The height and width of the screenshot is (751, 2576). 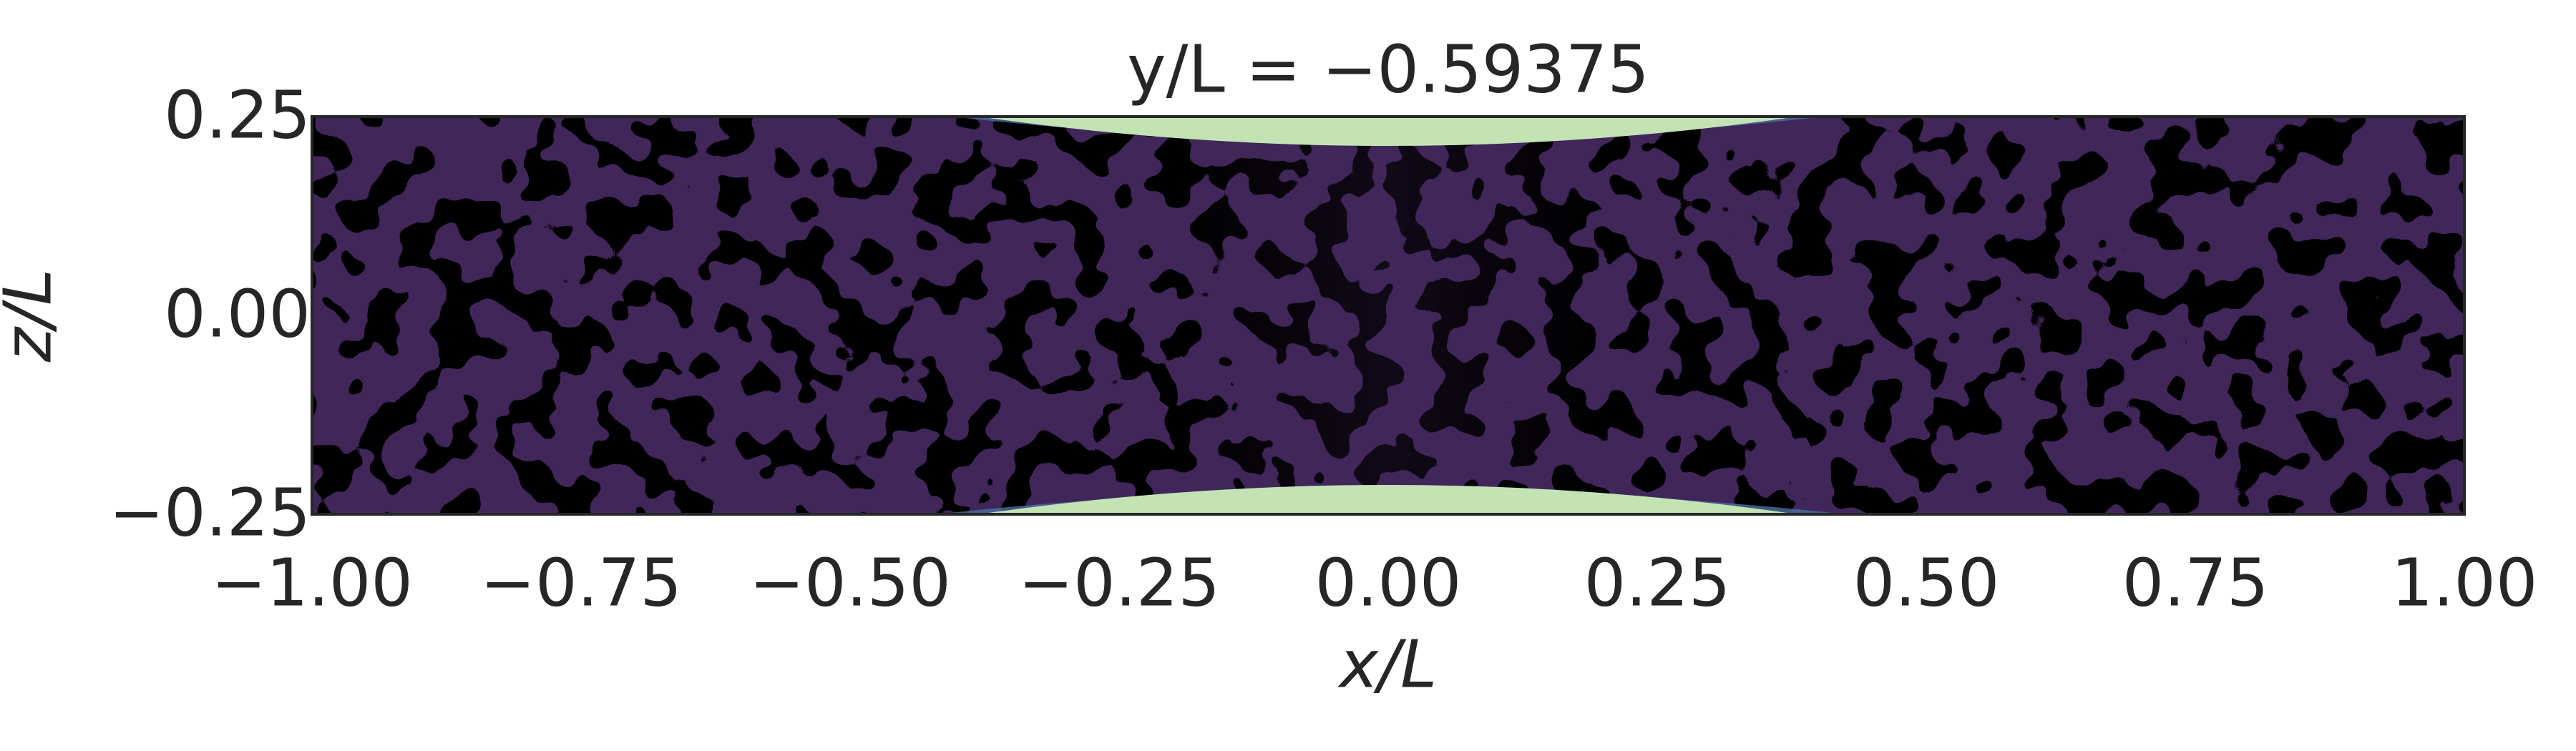 I want to click on y-tick-label: −0.25, so click(x=210, y=512).